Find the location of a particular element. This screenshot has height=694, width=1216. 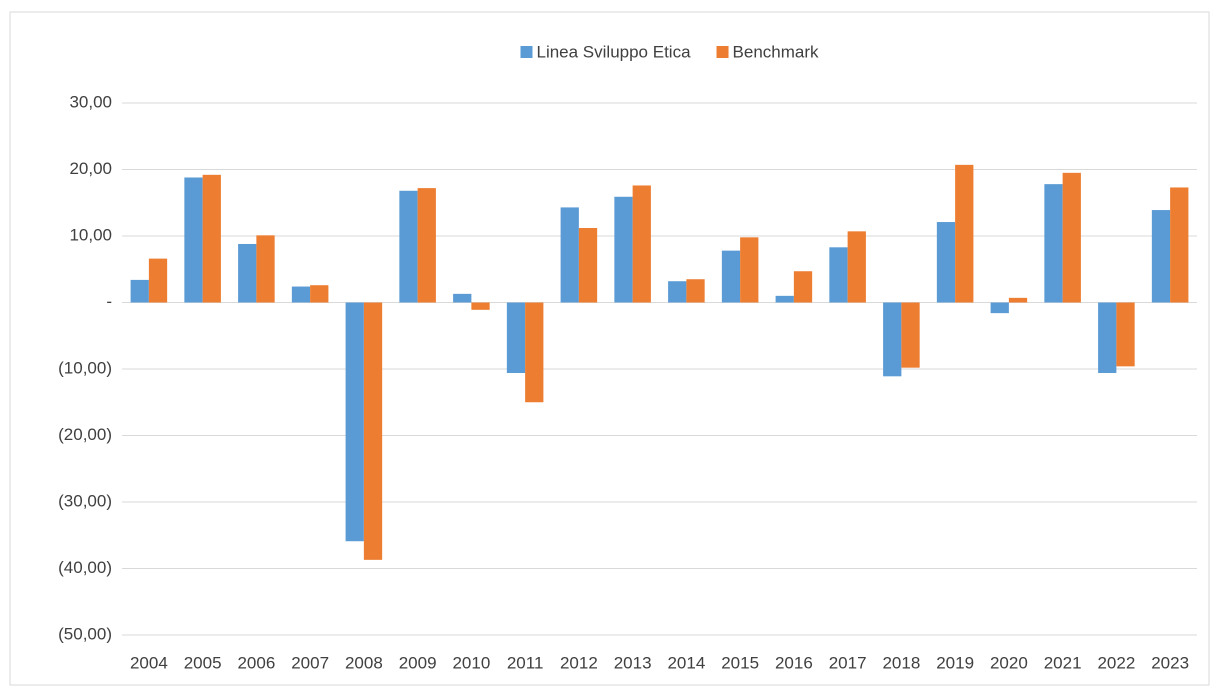

x-tick-label: 2021 is located at coordinates (1063, 662).